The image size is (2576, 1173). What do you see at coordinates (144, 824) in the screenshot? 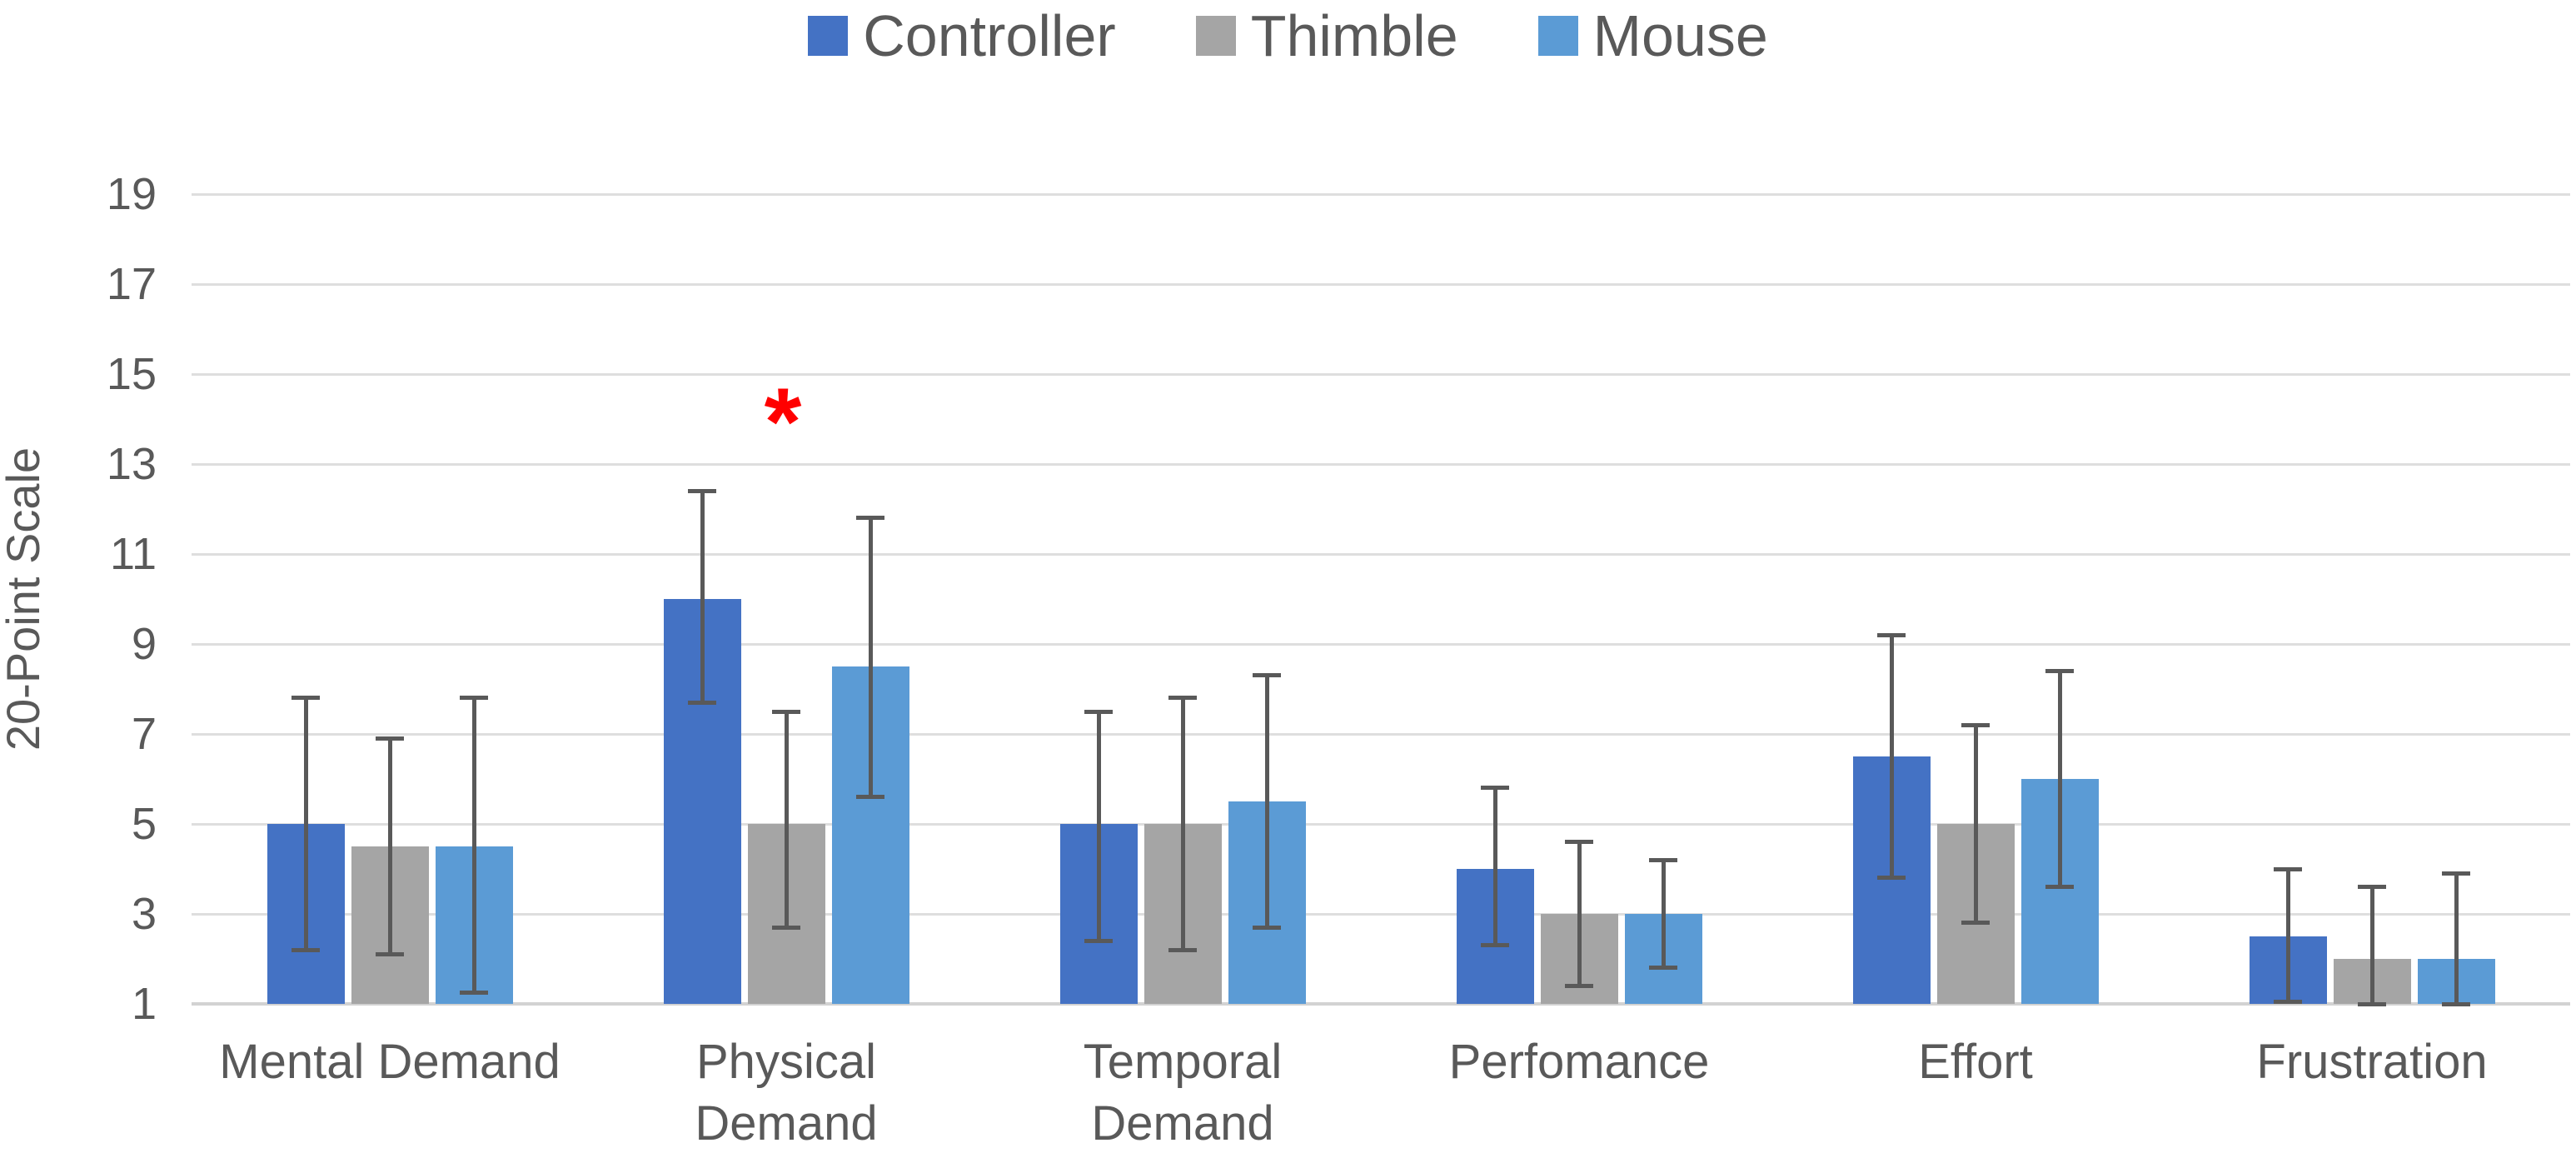
I see `y-tick-label: 5` at bounding box center [144, 824].